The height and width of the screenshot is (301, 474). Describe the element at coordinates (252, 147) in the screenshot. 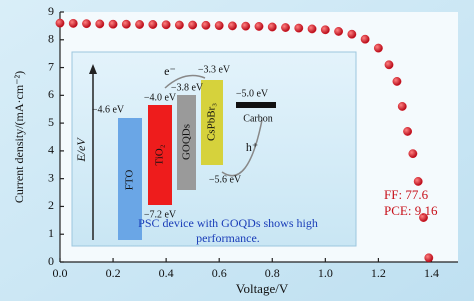

I see `carrier-label: h⁺` at that location.